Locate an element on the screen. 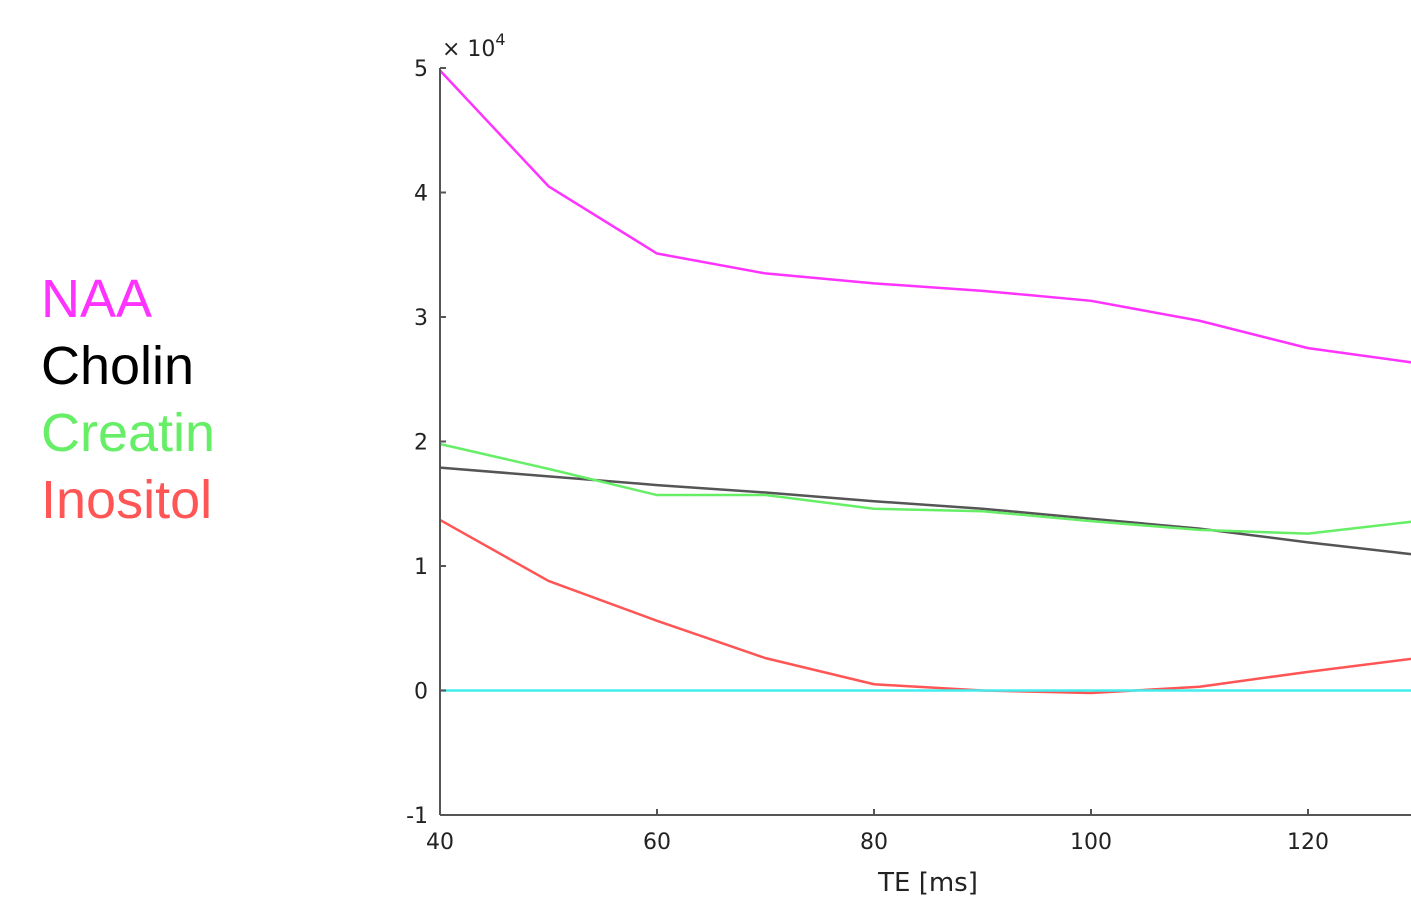  legend-item-inositol: Inositol is located at coordinates (127, 500).